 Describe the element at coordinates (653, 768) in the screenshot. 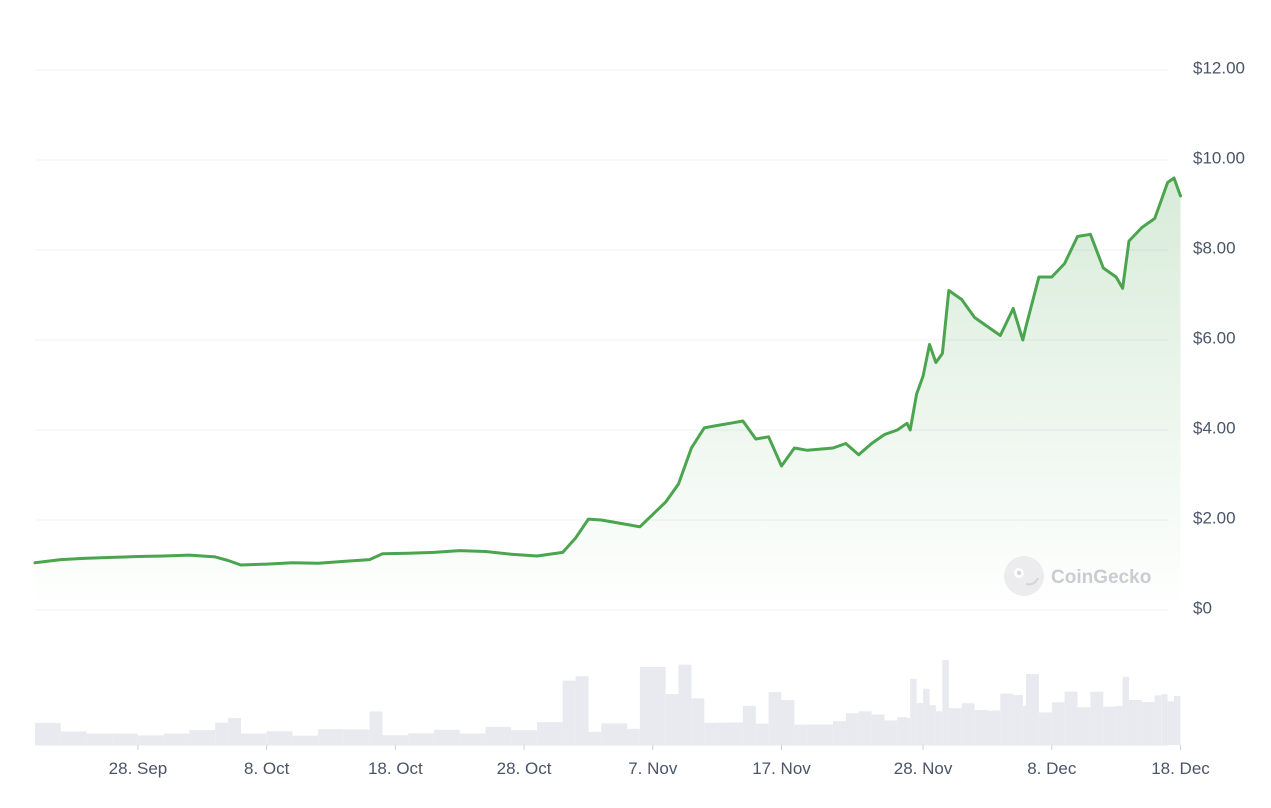

I see `x-tick-label: 7. Nov` at that location.